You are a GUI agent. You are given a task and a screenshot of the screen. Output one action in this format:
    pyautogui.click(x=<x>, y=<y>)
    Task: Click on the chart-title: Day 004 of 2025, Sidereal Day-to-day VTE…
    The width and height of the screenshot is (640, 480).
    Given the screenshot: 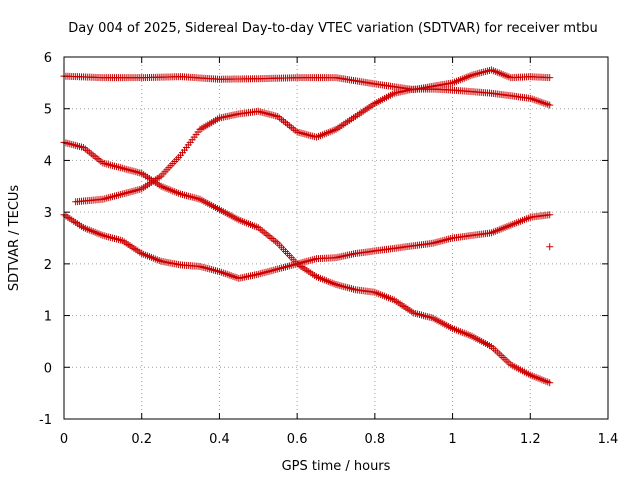 What is the action you would take?
    pyautogui.click(x=332, y=28)
    